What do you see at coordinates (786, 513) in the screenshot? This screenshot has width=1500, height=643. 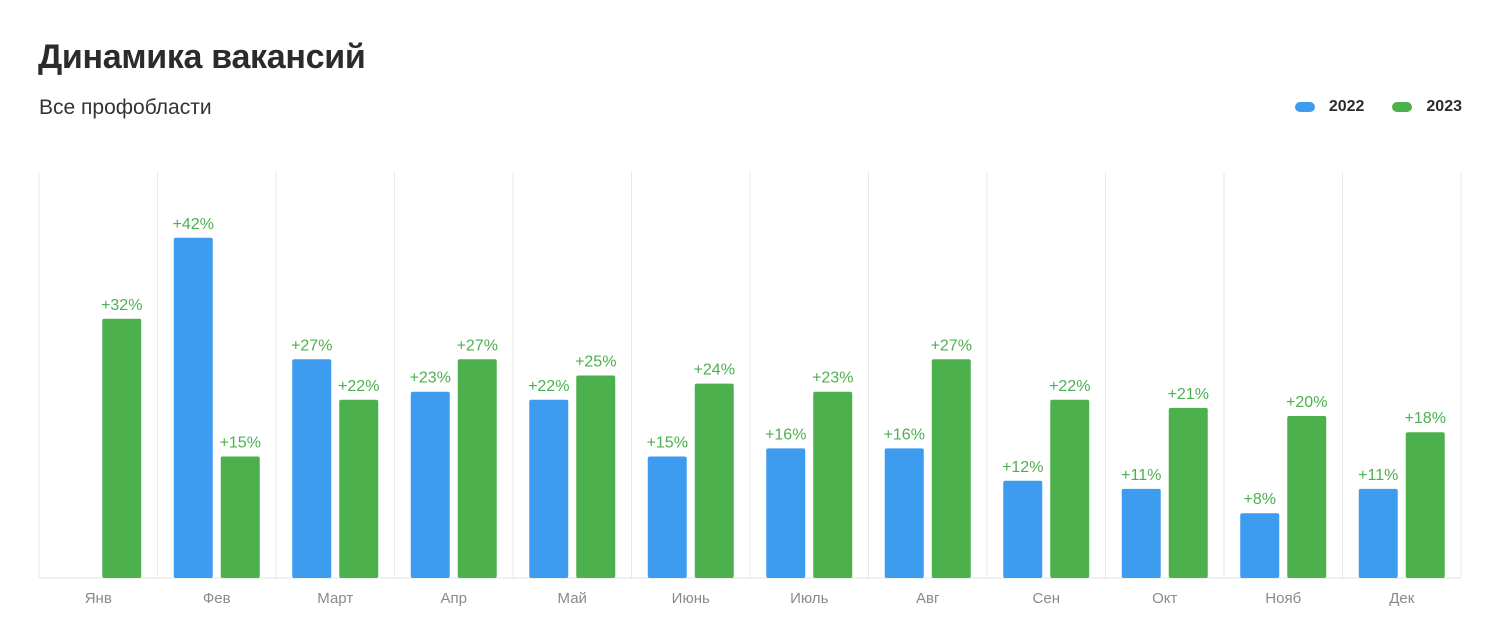 I see `bar-2022-Июль` at bounding box center [786, 513].